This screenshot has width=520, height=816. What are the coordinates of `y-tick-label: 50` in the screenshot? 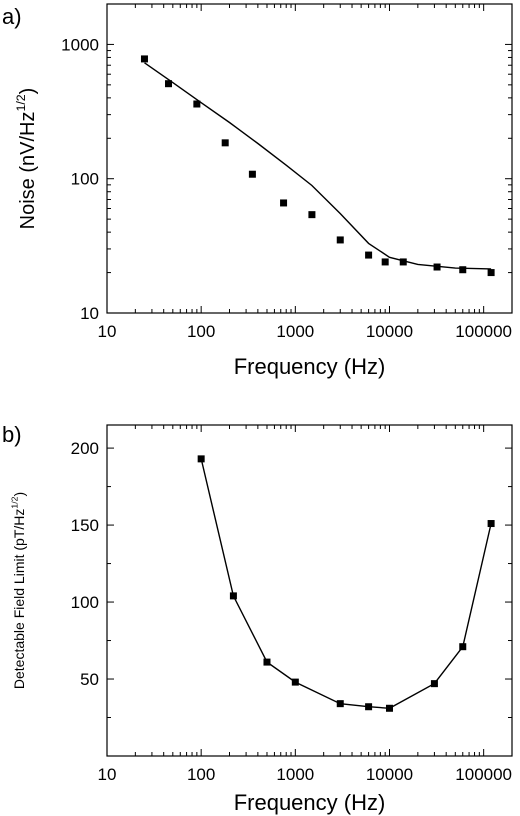 It's located at (89, 679).